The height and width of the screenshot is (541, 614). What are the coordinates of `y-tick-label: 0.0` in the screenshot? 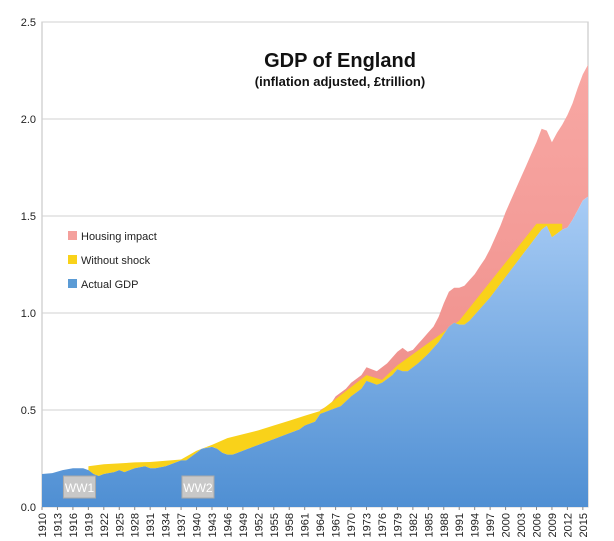 It's located at (28, 508).